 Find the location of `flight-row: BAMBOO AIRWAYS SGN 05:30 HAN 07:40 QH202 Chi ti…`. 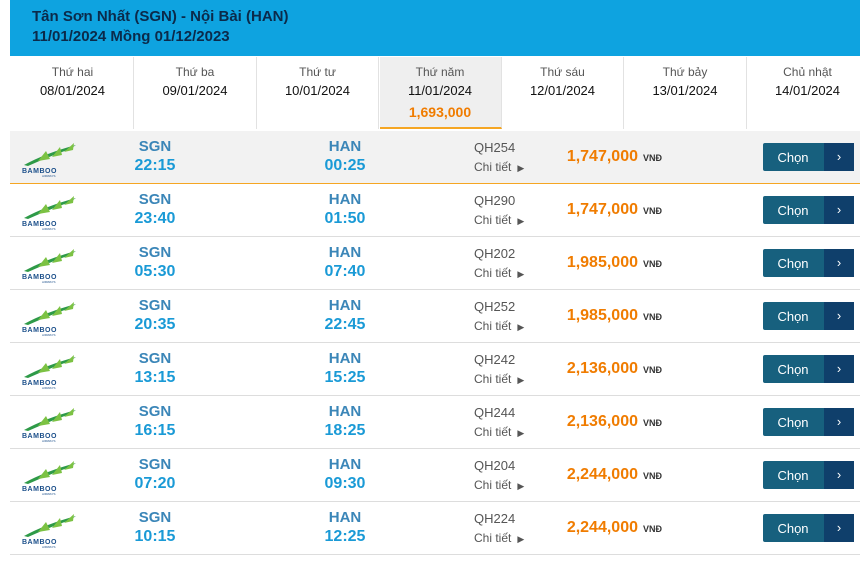

flight-row: BAMBOO AIRWAYS SGN 05:30 HAN 07:40 QH202 Chi ti… is located at coordinates (435, 263).